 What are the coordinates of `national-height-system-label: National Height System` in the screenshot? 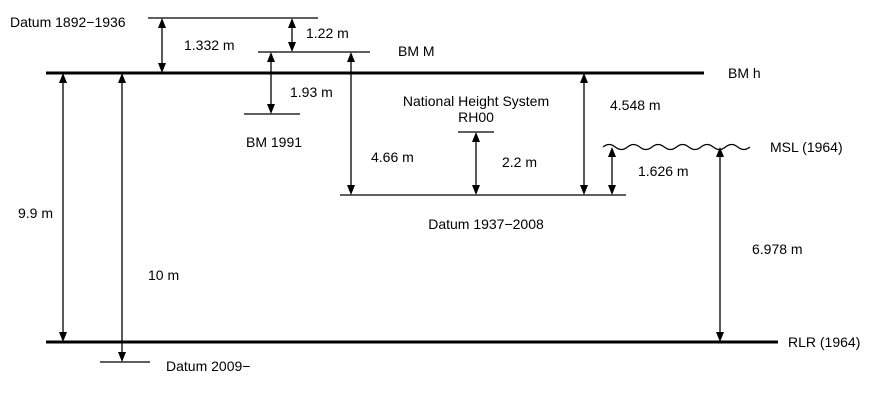 It's located at (476, 101).